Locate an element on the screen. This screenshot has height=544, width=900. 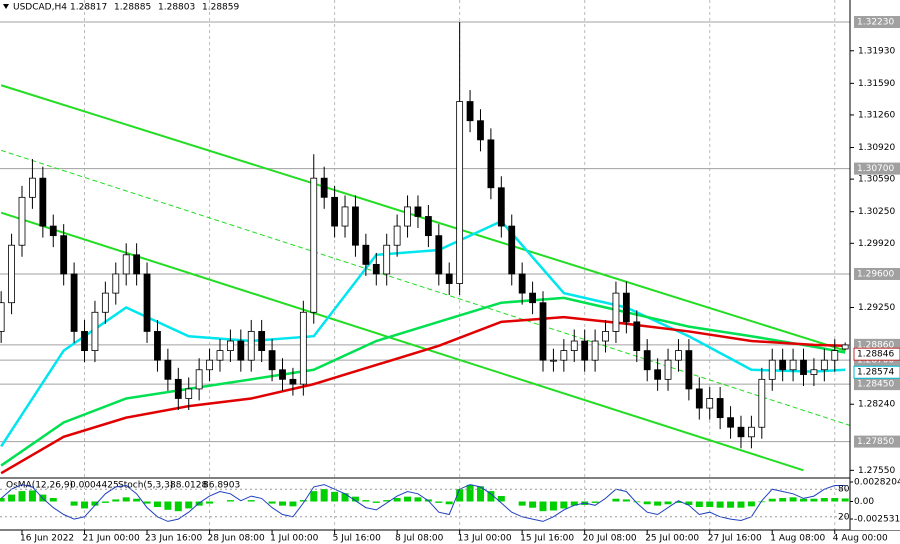
indicator-value: 0.0004425 is located at coordinates (94, 486).